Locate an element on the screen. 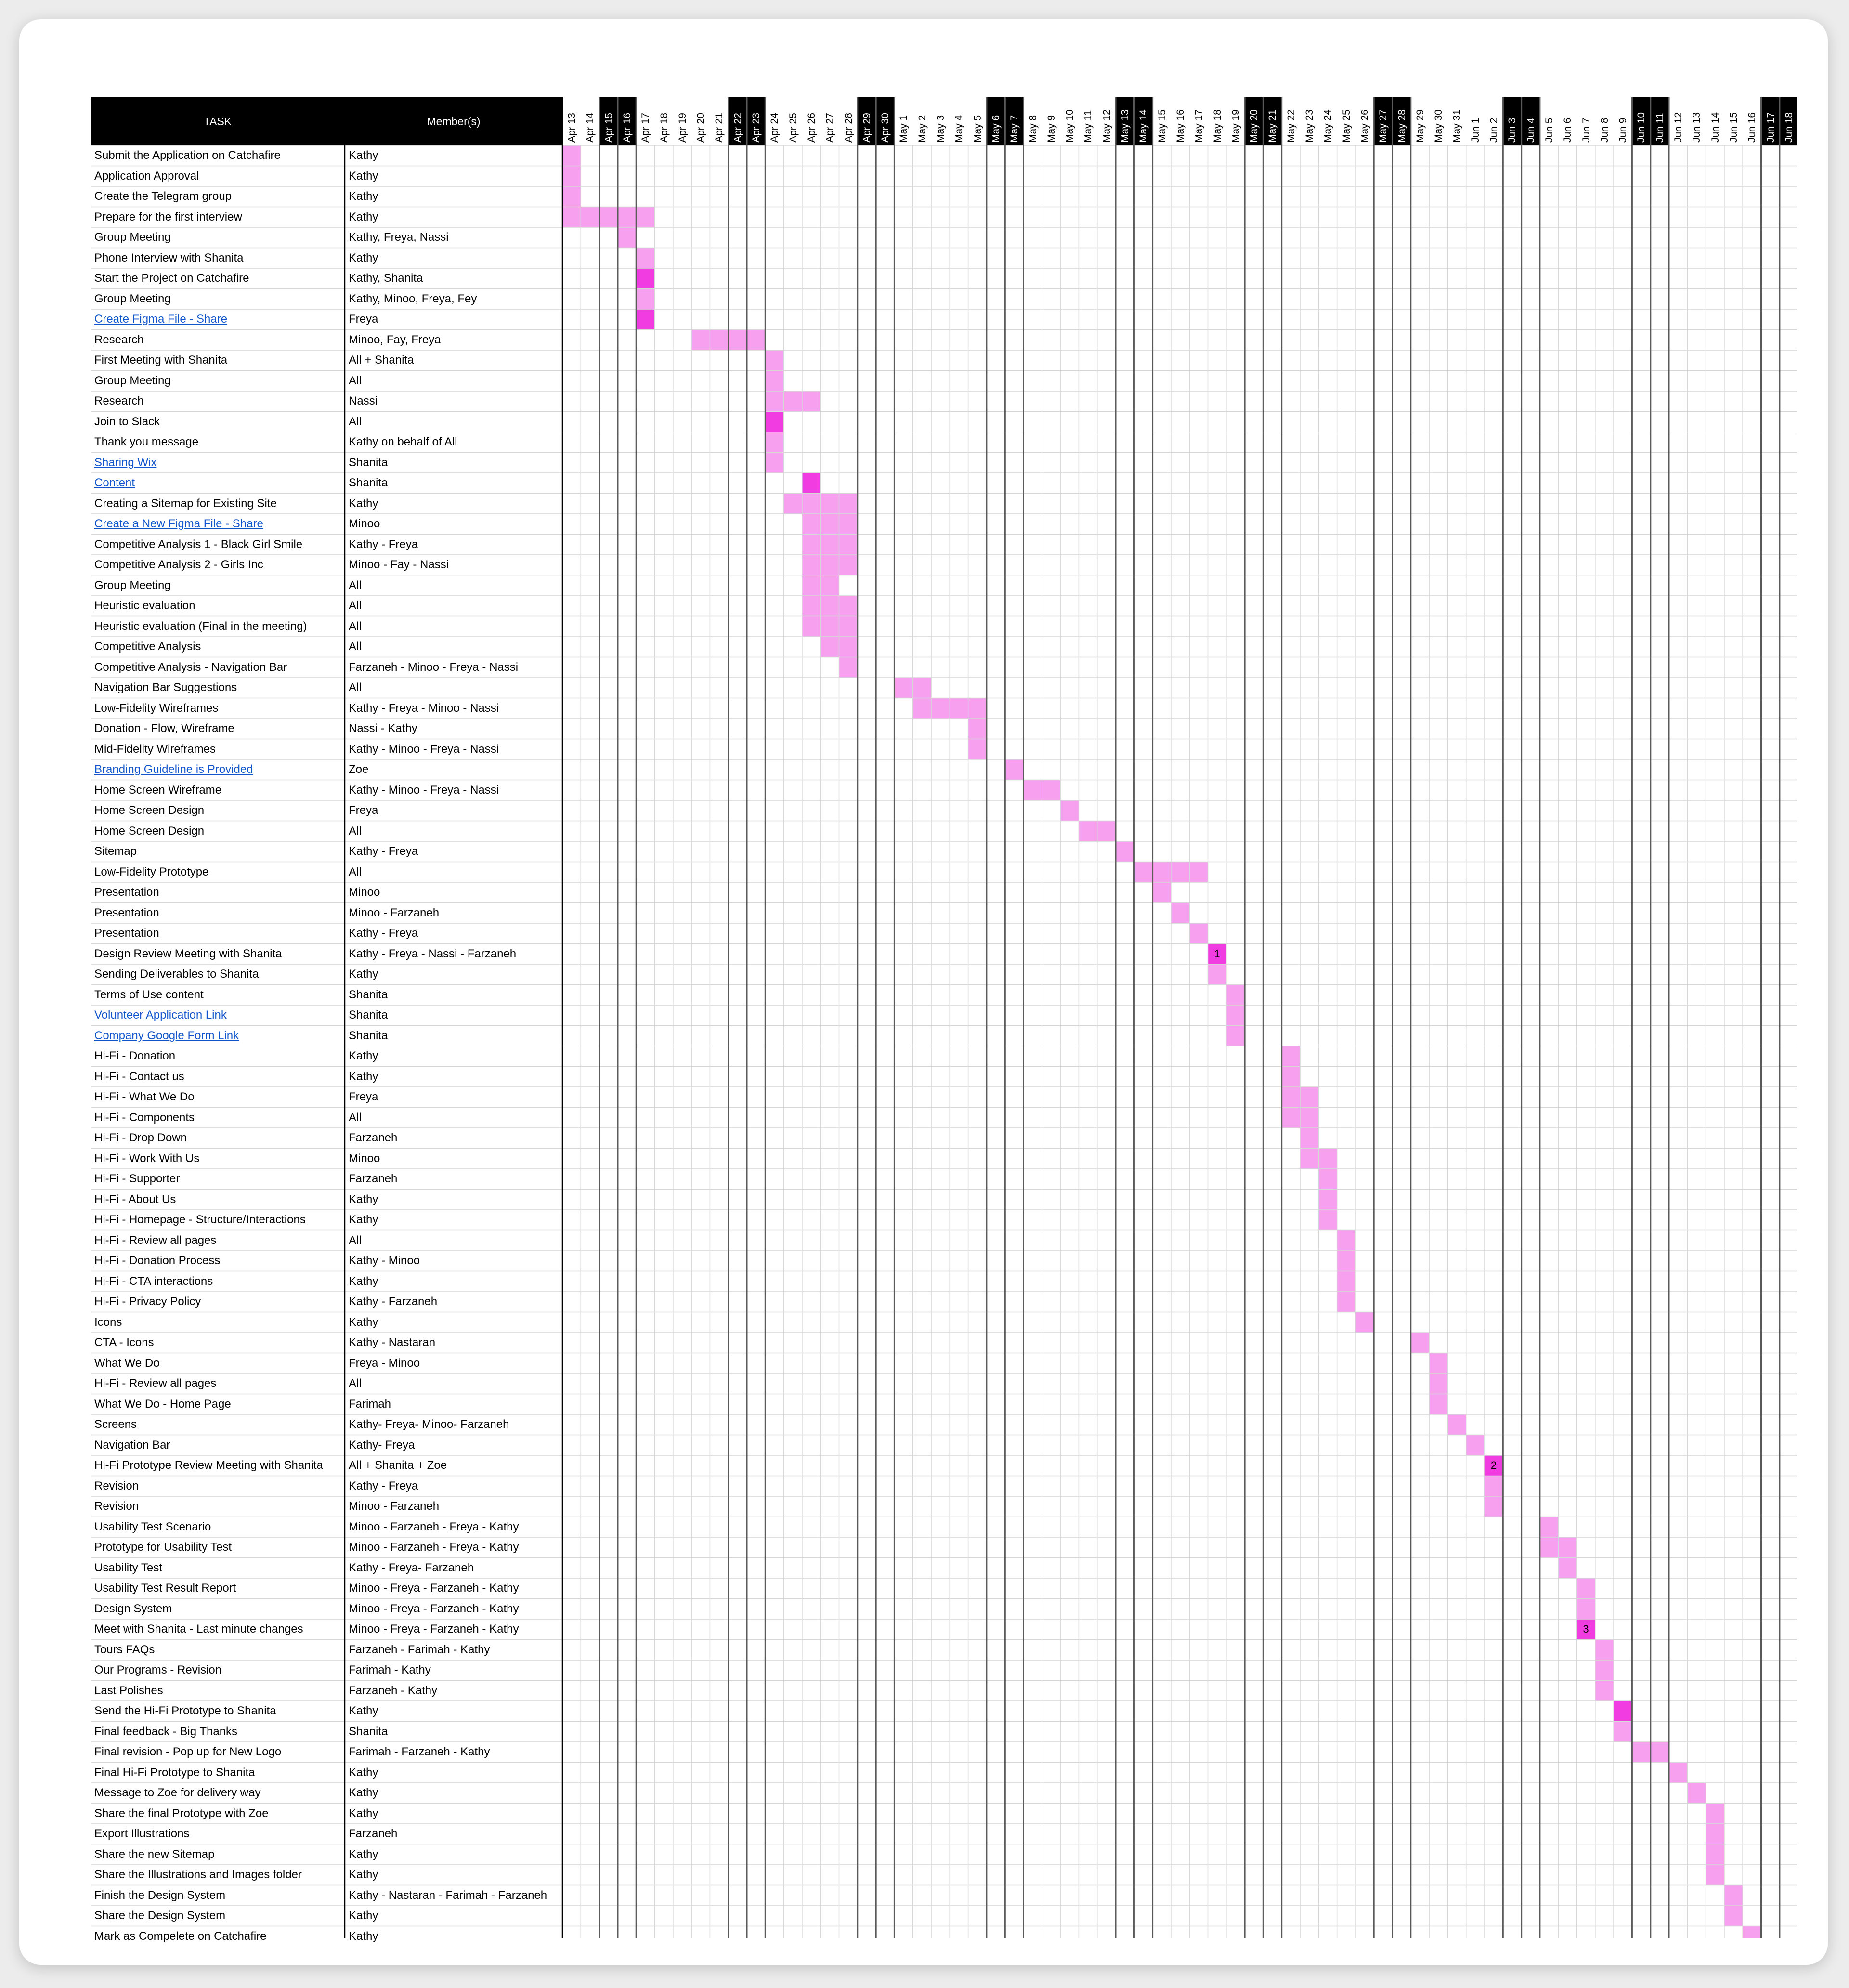  task-members: Freya is located at coordinates (363, 1096).